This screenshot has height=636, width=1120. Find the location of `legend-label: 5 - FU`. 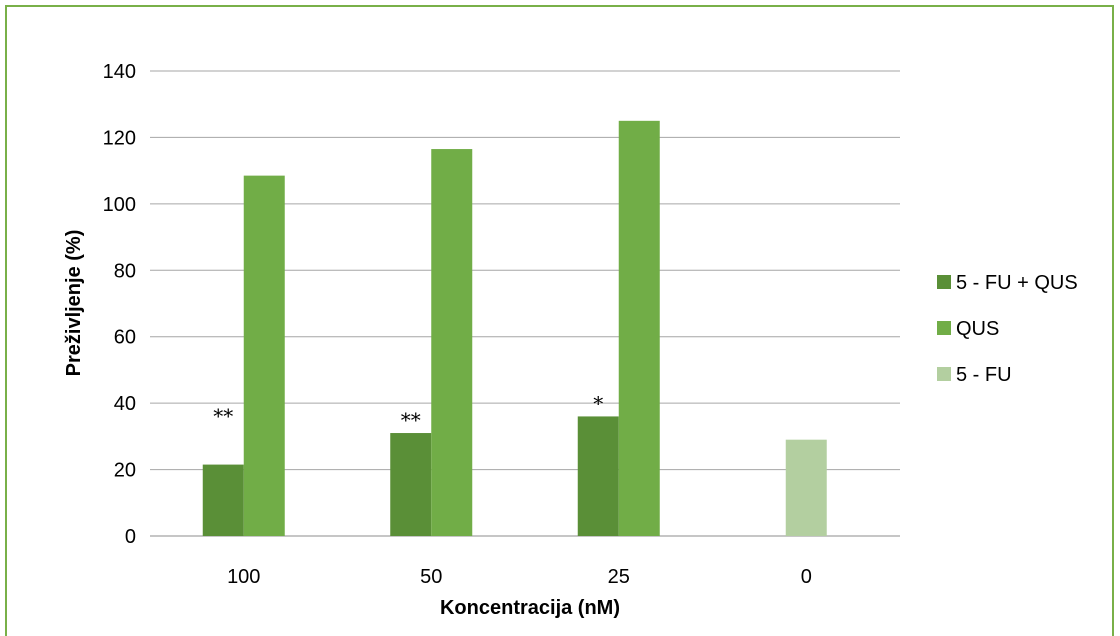

legend-label: 5 - FU is located at coordinates (984, 375).